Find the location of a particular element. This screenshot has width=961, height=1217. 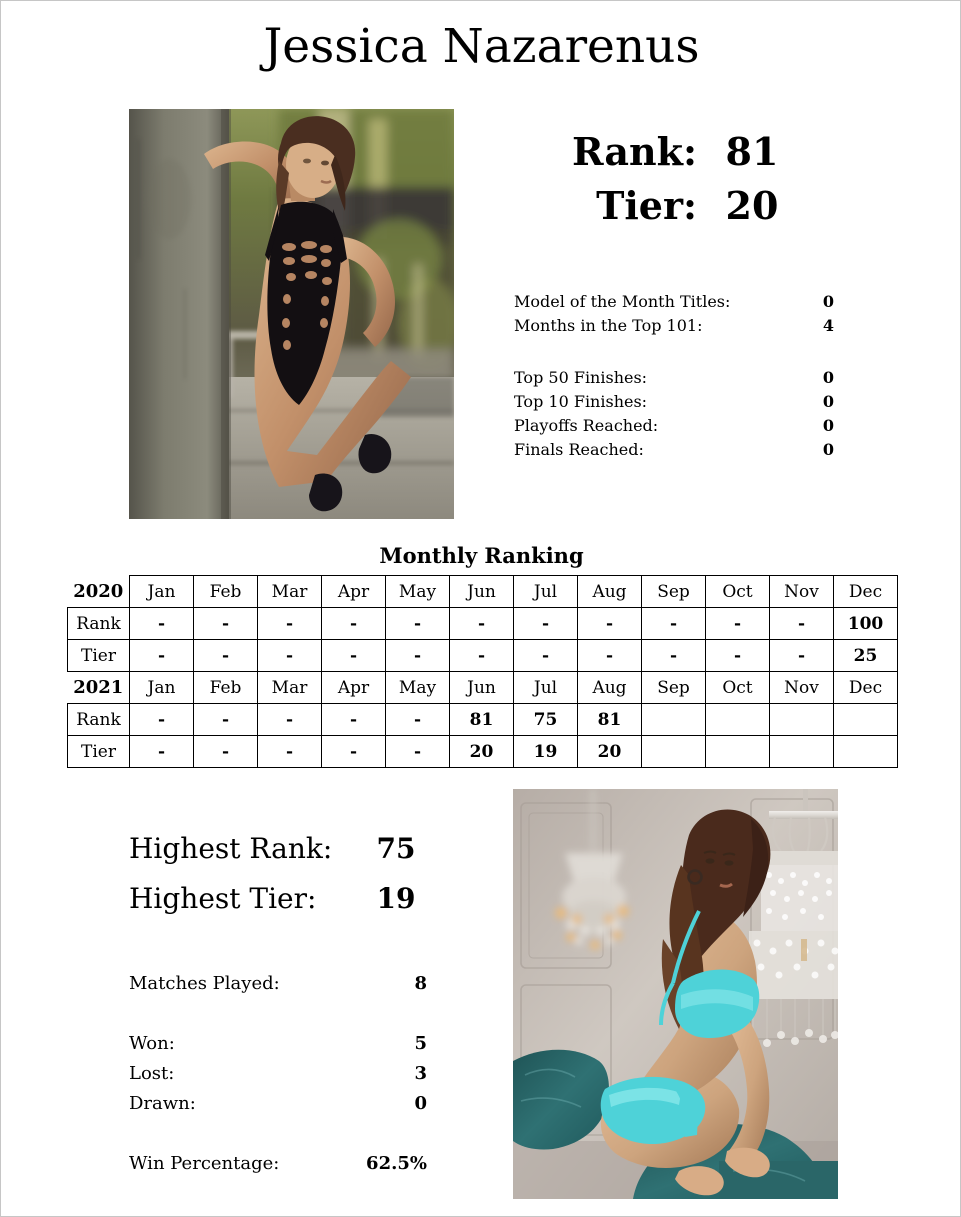

month-header-jan: Jan is located at coordinates (161, 591).